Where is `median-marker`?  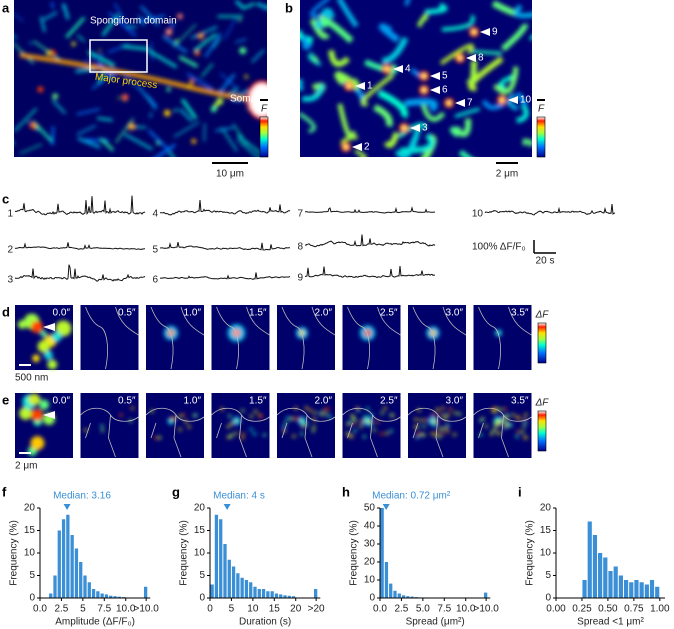 median-marker is located at coordinates (67, 507).